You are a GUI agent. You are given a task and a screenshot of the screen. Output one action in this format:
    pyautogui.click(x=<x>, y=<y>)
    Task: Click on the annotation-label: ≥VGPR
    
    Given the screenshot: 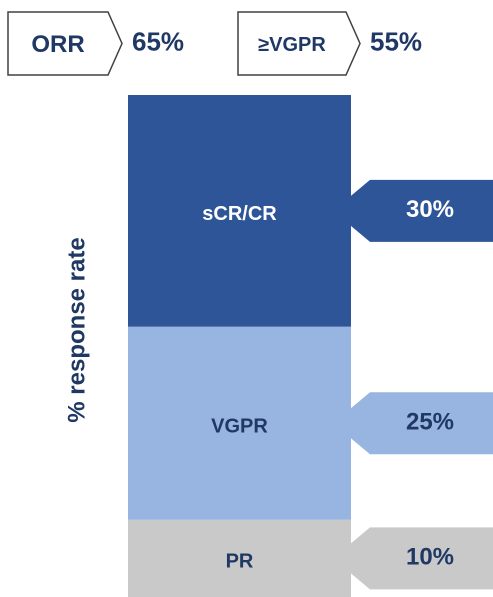 What is the action you would take?
    pyautogui.click(x=292, y=45)
    